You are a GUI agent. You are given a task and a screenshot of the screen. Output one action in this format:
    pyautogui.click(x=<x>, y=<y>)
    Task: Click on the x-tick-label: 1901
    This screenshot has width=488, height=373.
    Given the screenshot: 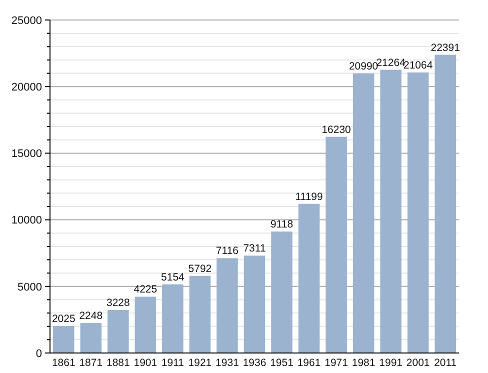 What is the action you would take?
    pyautogui.click(x=146, y=363)
    